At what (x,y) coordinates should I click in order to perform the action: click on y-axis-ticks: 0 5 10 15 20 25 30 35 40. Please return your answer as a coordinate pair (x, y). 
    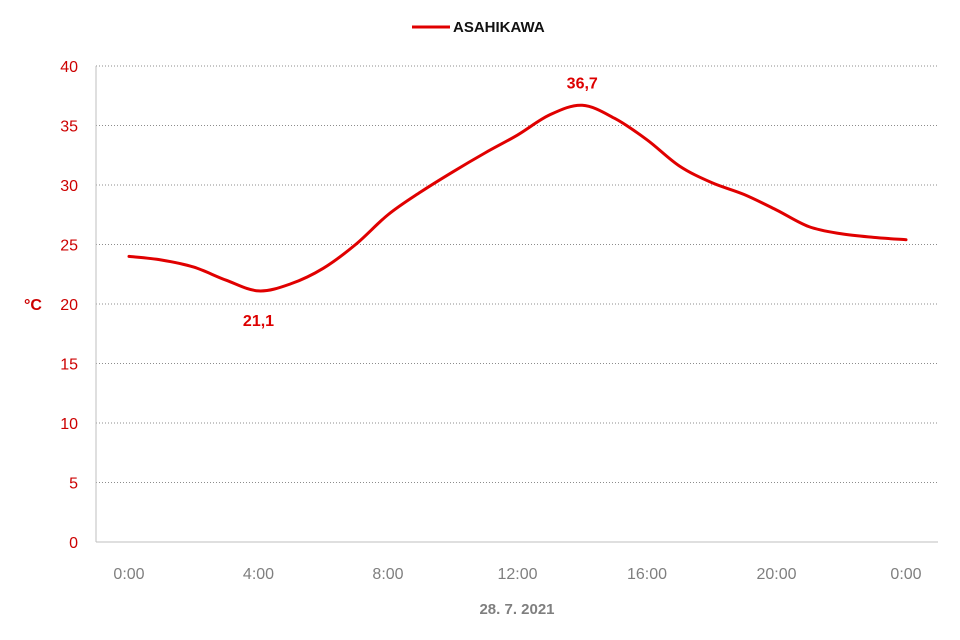
    Looking at the image, I should click on (69, 305).